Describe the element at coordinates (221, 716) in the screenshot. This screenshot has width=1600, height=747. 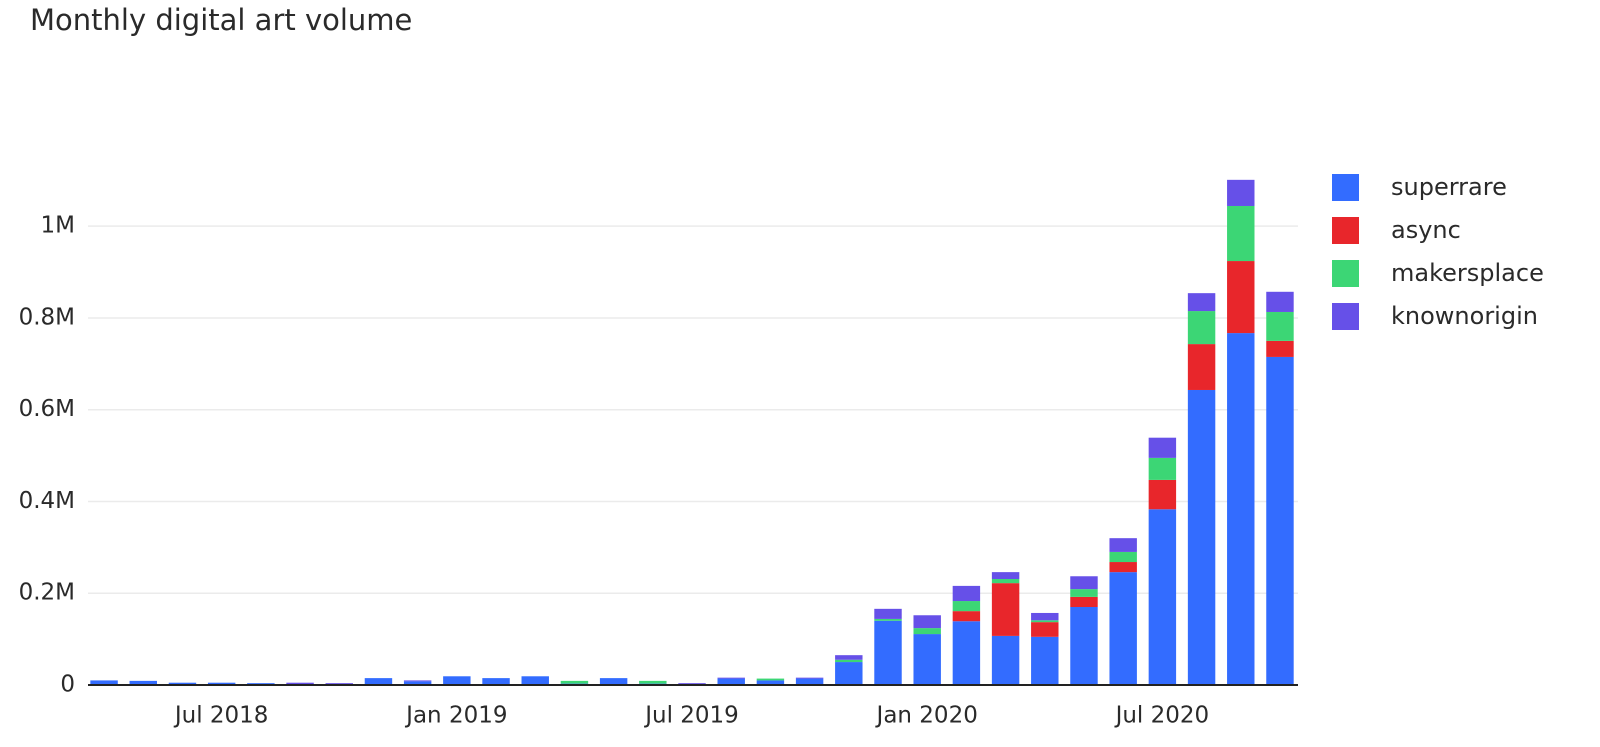
I see `x-tick-label: Jul 2018` at that location.